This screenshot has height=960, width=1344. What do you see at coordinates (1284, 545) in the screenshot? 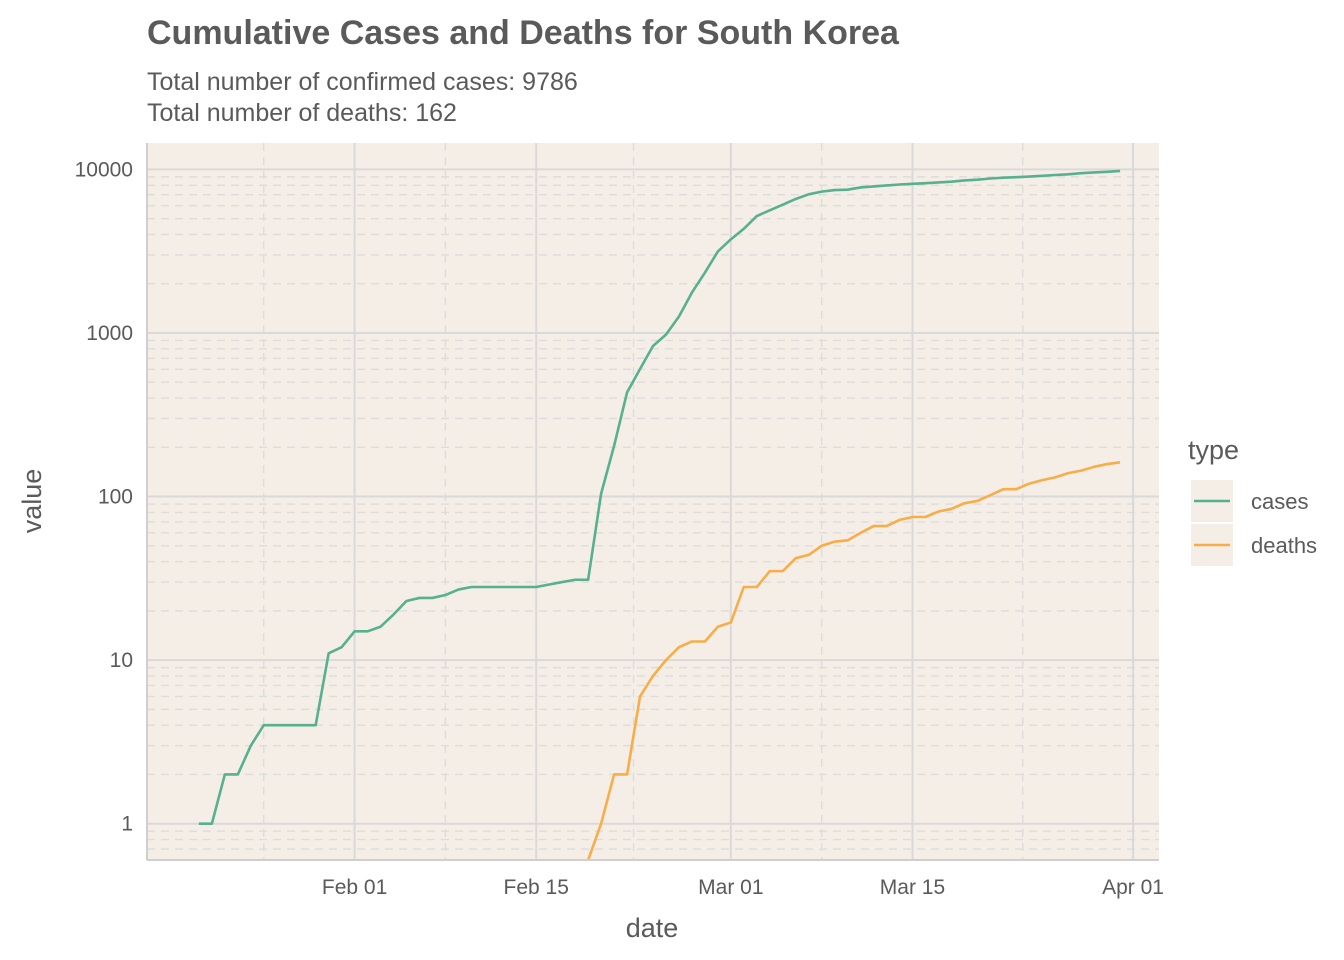
I see `legend-label-deaths: deaths` at bounding box center [1284, 545].